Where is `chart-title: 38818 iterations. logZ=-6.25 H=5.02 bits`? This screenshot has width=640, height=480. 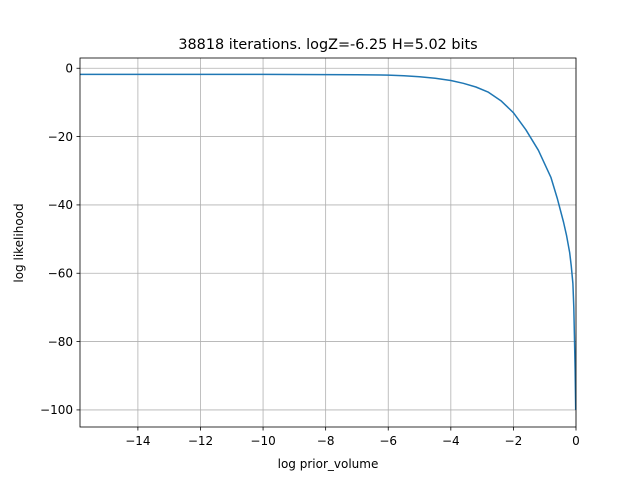
chart-title: 38818 iterations. logZ=-6.25 H=5.02 bits is located at coordinates (327, 45).